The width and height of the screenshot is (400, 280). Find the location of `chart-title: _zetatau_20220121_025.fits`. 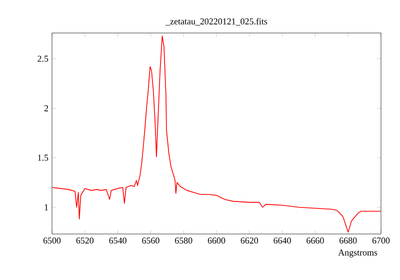

chart-title: _zetatau_20220121_025.fits is located at coordinates (217, 22).